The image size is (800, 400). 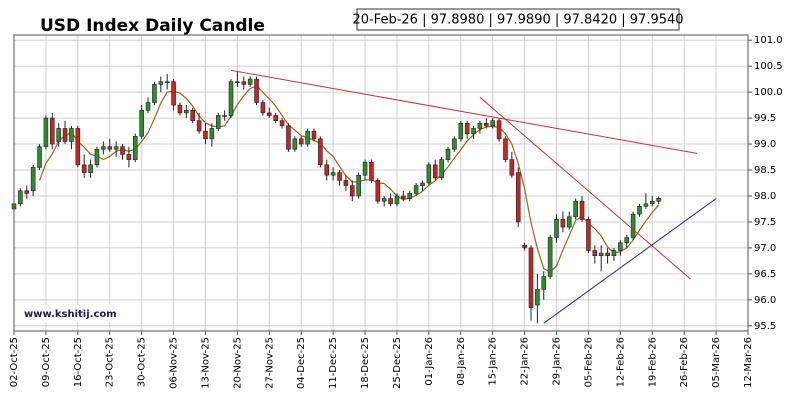 What do you see at coordinates (237, 363) in the screenshot?
I see `x-tick-label: 20-Nov-25` at bounding box center [237, 363].